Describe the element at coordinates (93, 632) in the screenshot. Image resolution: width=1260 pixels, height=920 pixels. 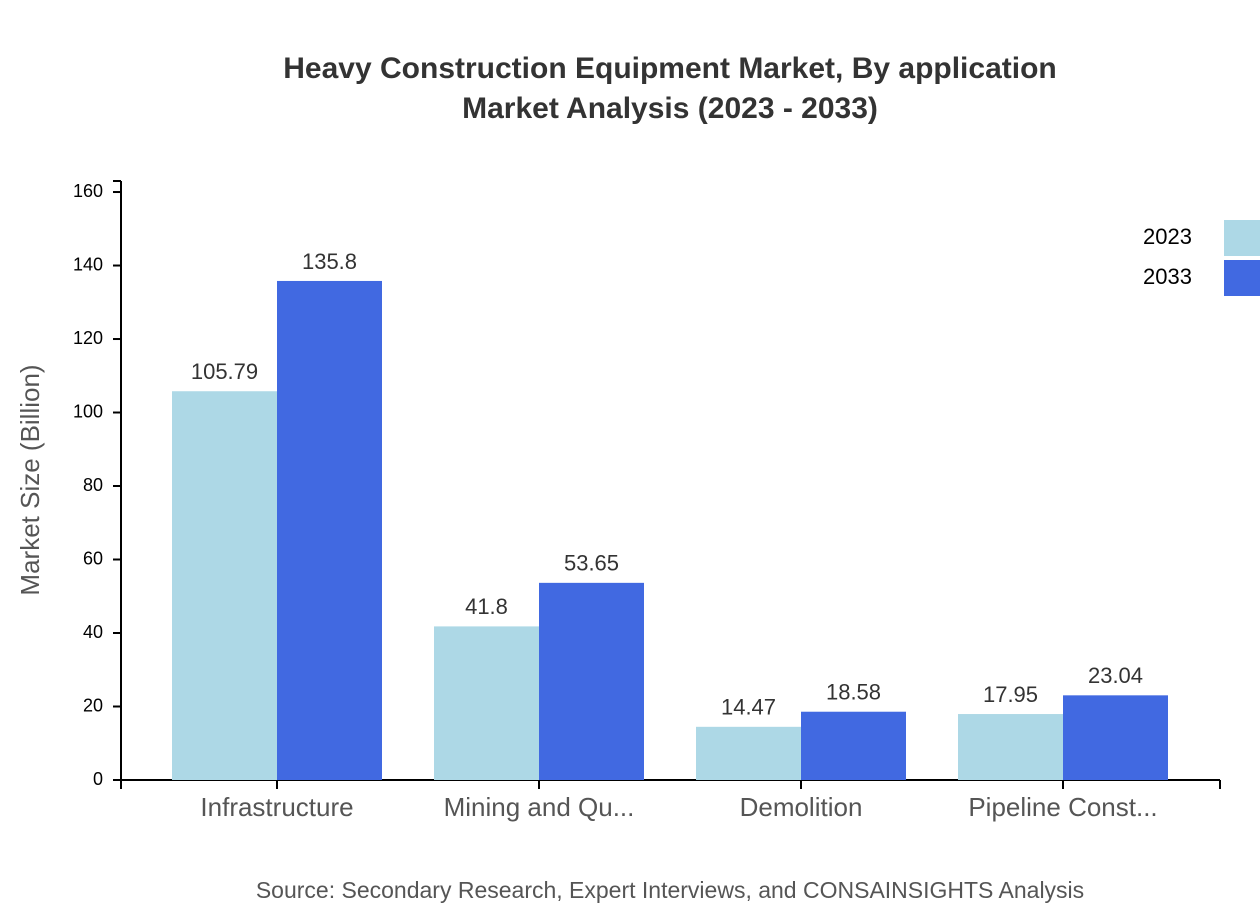
I see `y-tick-label: 40` at that location.